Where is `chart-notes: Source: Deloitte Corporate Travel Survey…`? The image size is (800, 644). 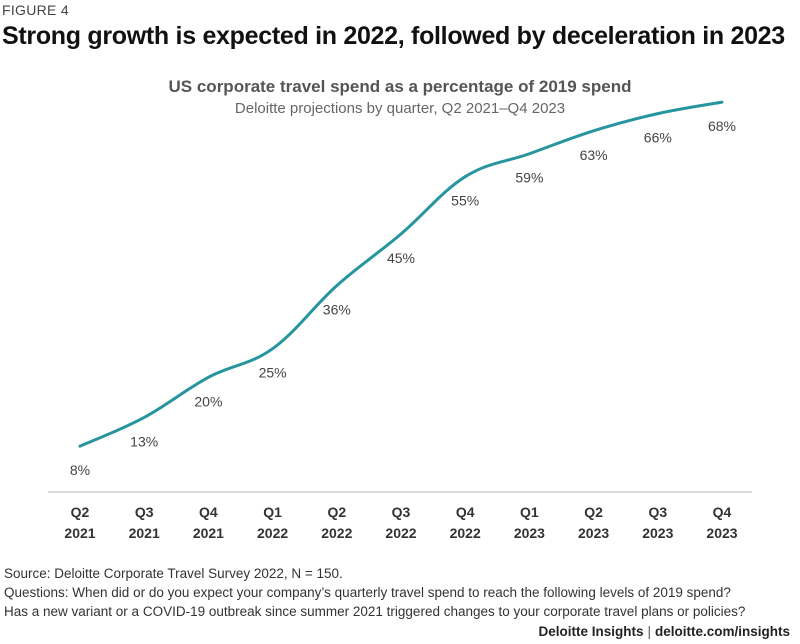 chart-notes: Source: Deloitte Corporate Travel Survey… is located at coordinates (374, 592).